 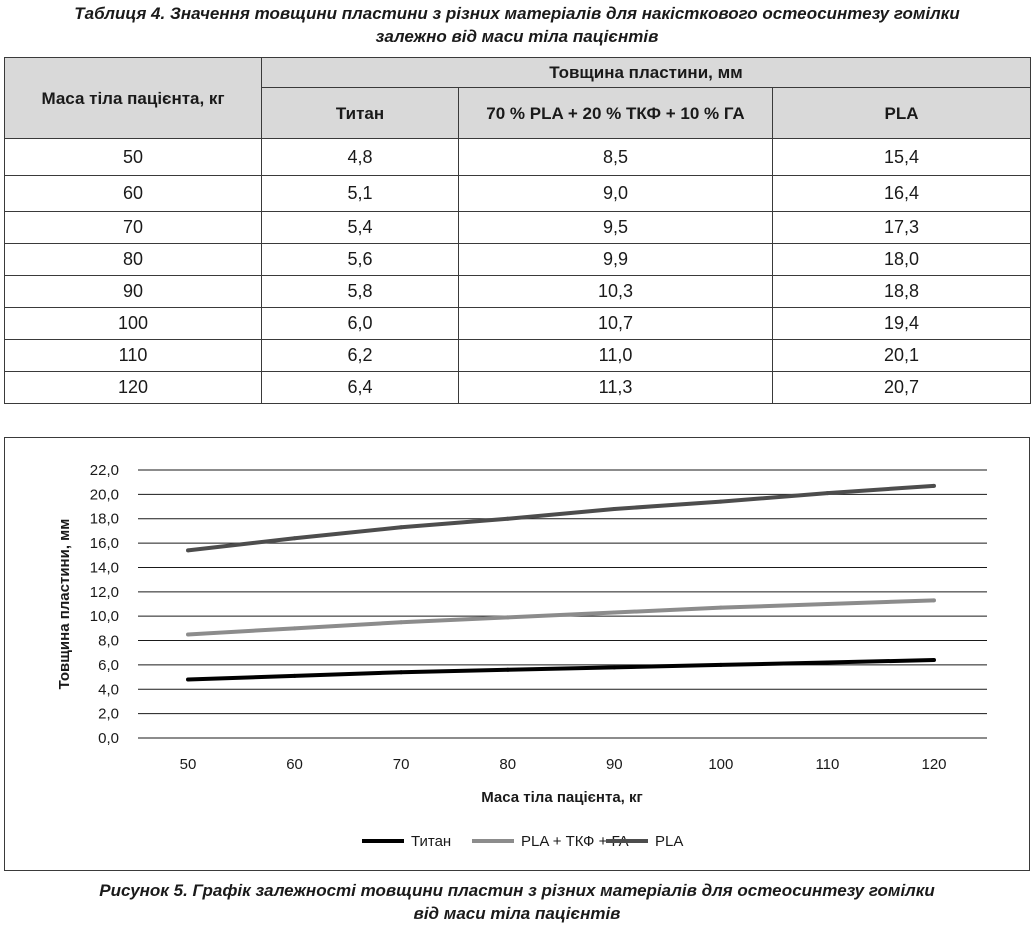 What do you see at coordinates (133, 259) in the screenshot?
I see `cell-mass: 80` at bounding box center [133, 259].